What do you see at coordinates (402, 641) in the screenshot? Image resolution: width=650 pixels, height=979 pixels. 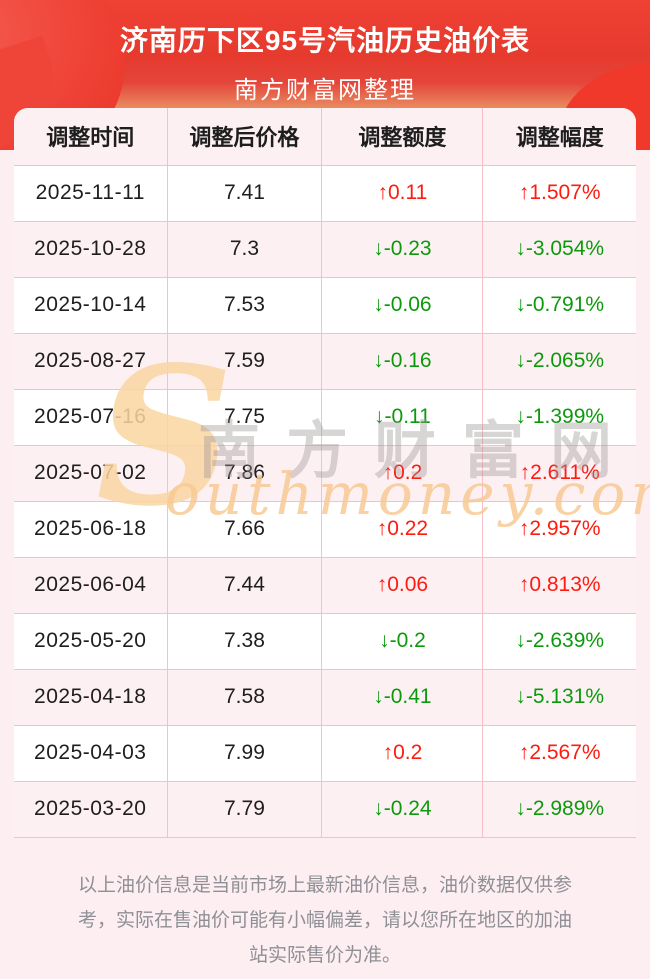 I see `cell-change: ↓-0.2` at bounding box center [402, 641].